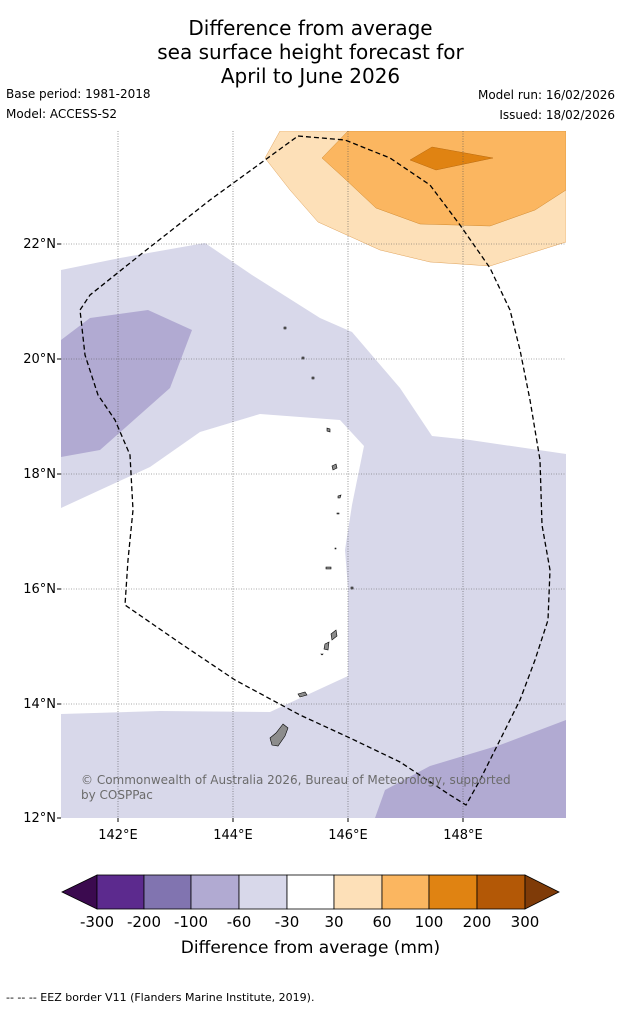 This screenshot has height=1011, width=621. I want to click on title-line-2: sea surface height forecast for, so click(310, 52).